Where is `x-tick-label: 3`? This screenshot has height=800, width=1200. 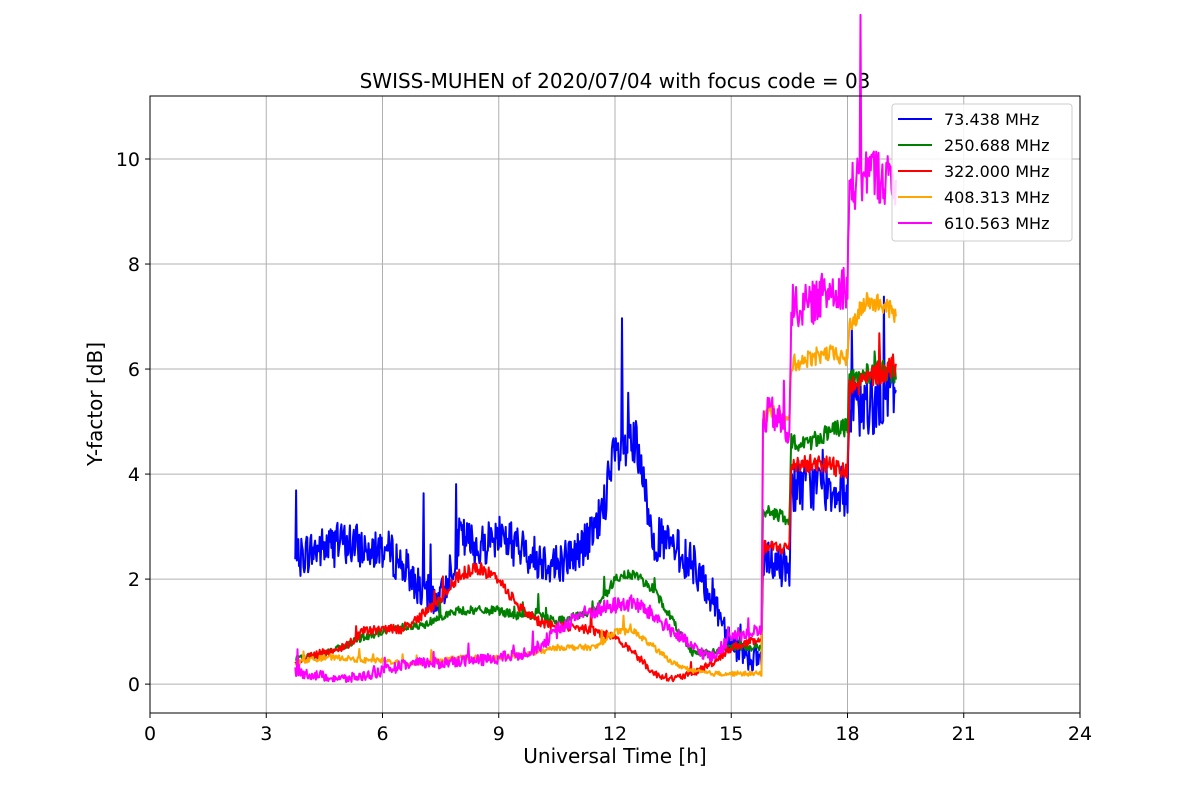
x-tick-label: 3 is located at coordinates (266, 734).